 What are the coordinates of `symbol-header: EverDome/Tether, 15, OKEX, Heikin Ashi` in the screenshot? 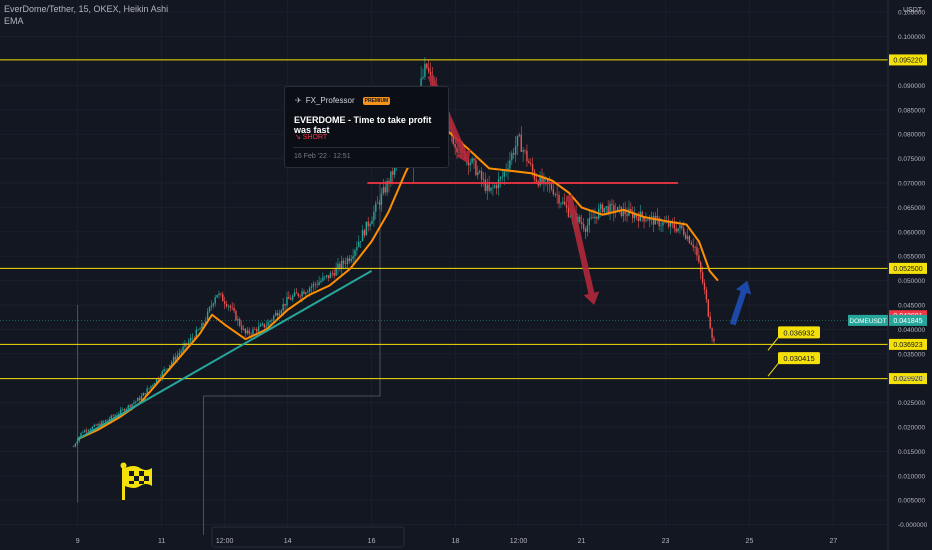 It's located at (86, 9).